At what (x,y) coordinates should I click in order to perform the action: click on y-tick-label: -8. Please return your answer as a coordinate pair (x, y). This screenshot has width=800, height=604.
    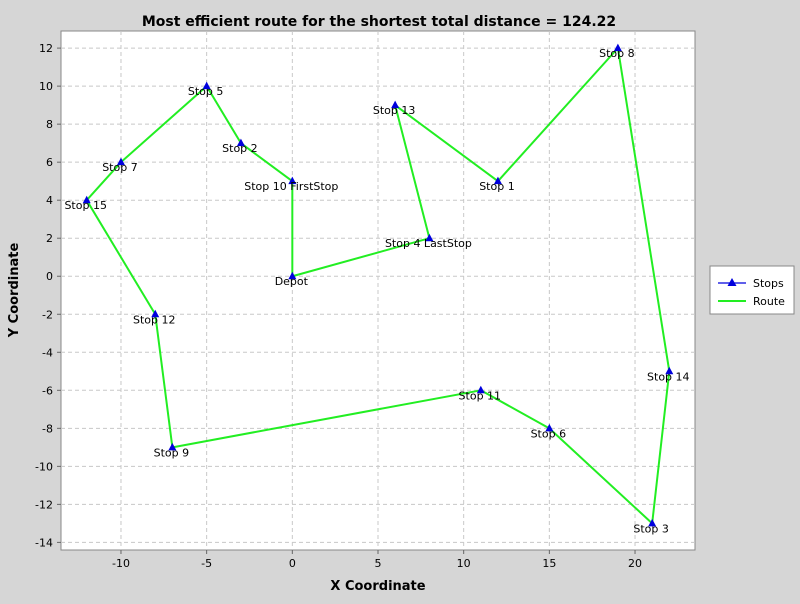
    Looking at the image, I should click on (47, 428).